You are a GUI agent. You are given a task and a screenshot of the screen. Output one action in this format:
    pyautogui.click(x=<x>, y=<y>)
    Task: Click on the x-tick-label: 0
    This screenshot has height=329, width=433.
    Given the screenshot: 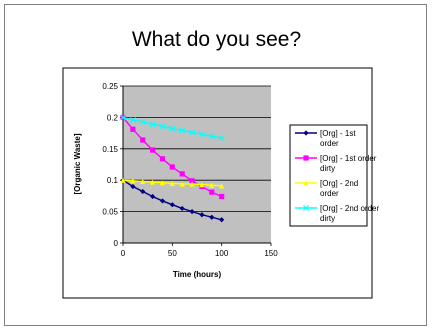 What is the action you would take?
    pyautogui.click(x=123, y=253)
    